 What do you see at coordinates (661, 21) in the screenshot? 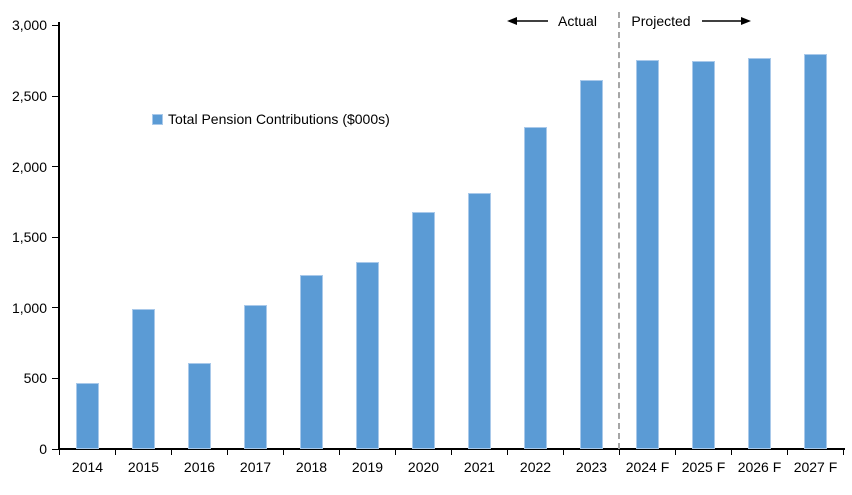
I see `projected-section-label: Projected` at bounding box center [661, 21].